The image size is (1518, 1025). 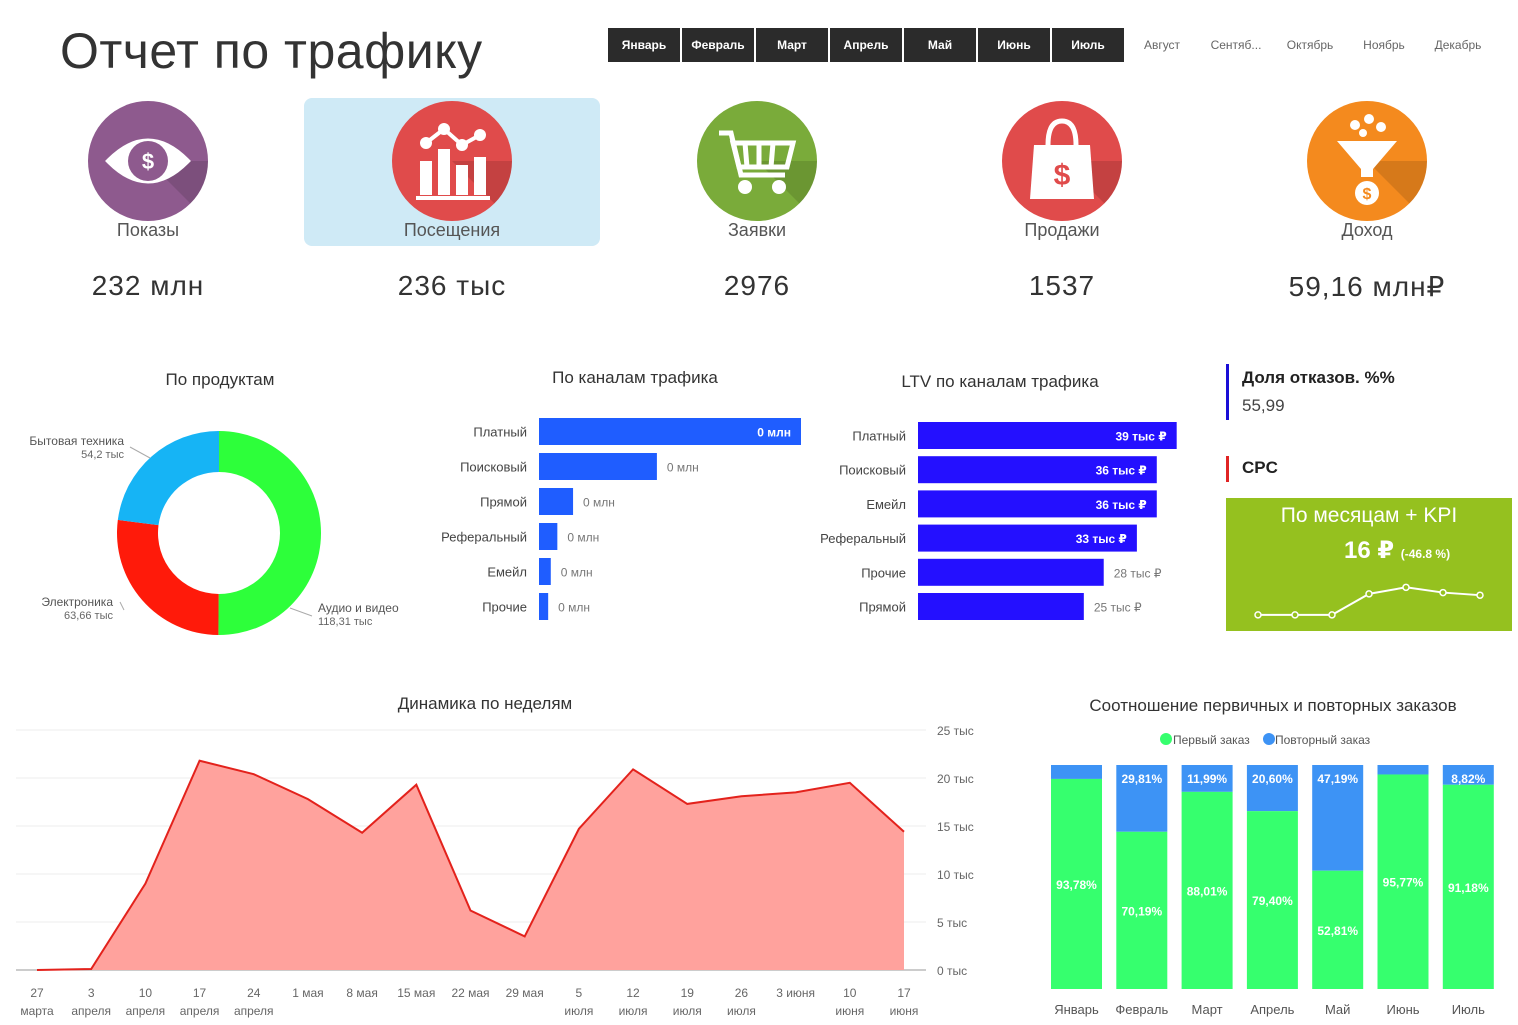 I want to click on x-tick-label: 22 мая, so click(x=470, y=993).